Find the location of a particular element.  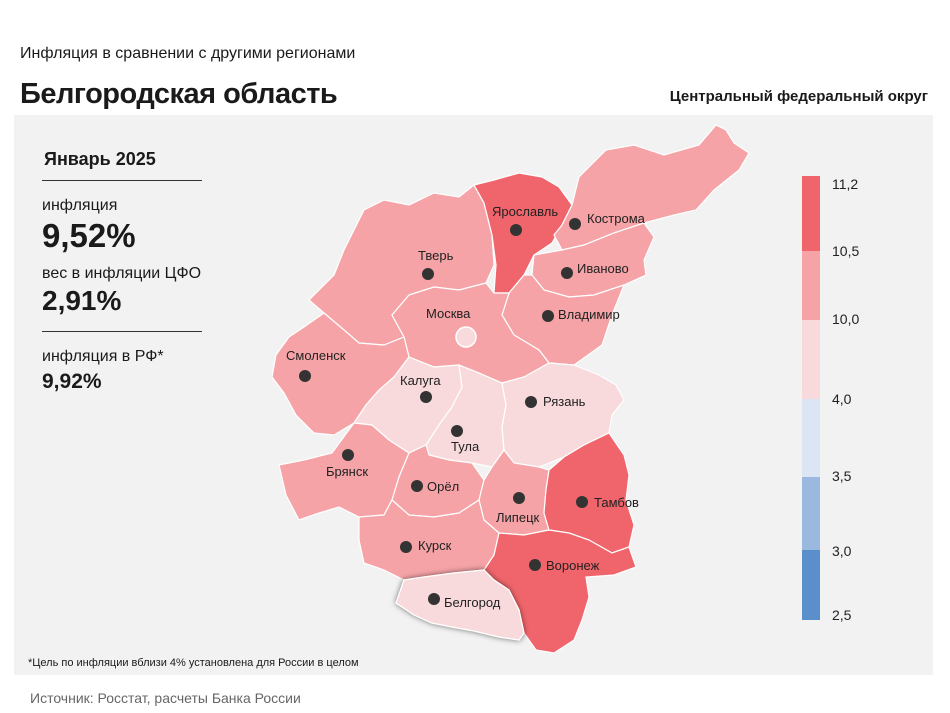

city-marker-kostroma is located at coordinates (575, 224).